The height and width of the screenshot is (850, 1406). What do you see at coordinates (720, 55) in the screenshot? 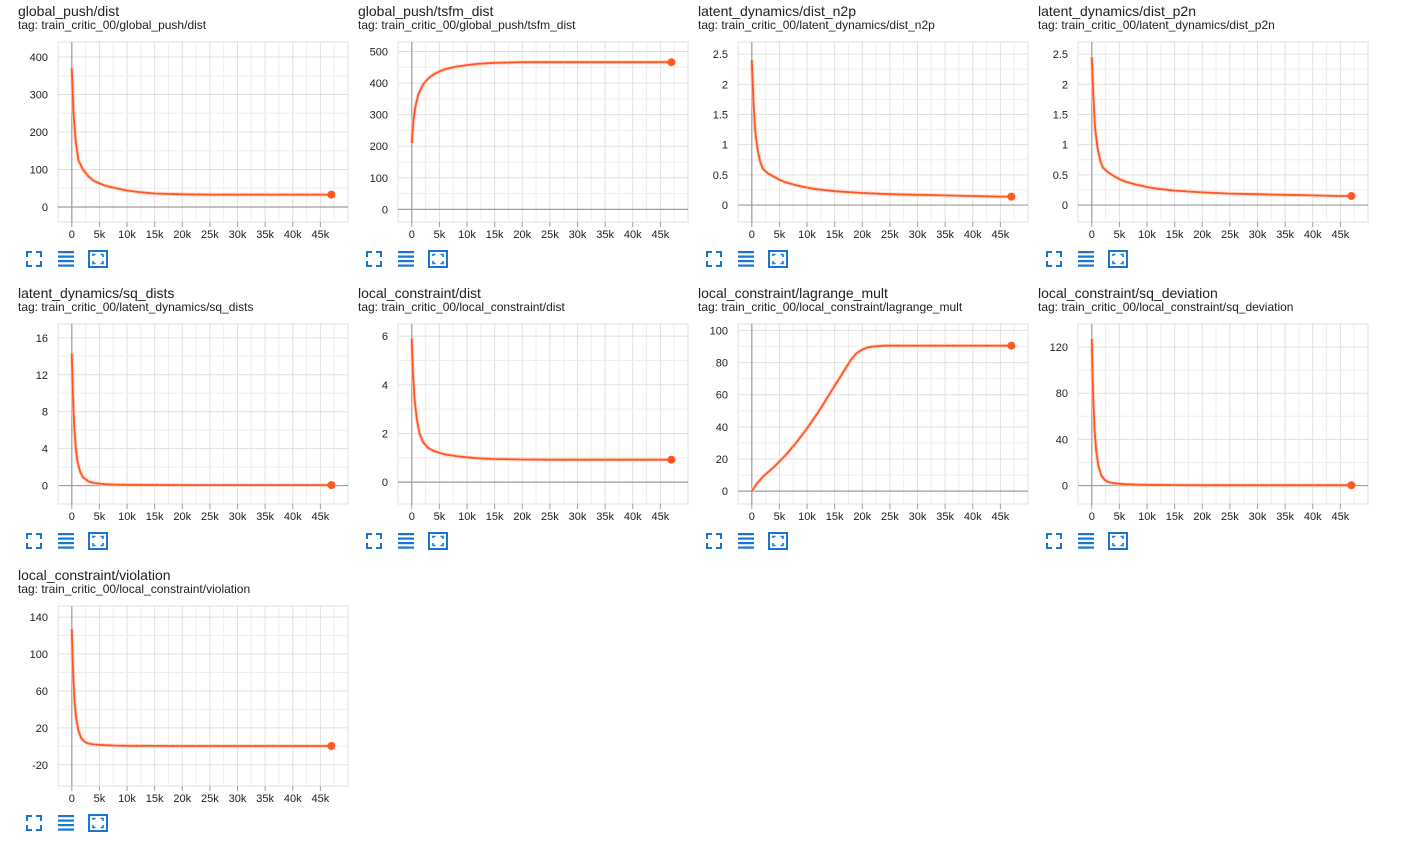
I see `y-tick-label: 2.5` at bounding box center [720, 55].